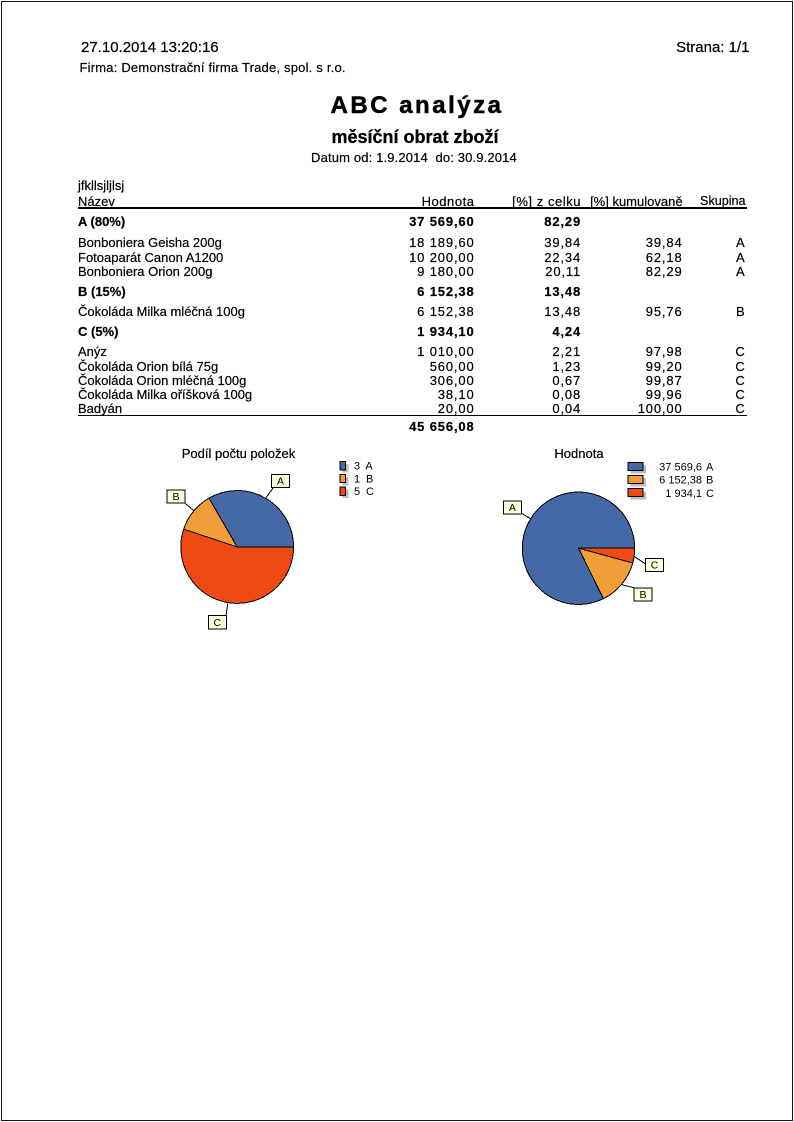 This screenshot has width=794, height=1122. What do you see at coordinates (683, 494) in the screenshot?
I see `svg-text: 1 934,1` at bounding box center [683, 494].